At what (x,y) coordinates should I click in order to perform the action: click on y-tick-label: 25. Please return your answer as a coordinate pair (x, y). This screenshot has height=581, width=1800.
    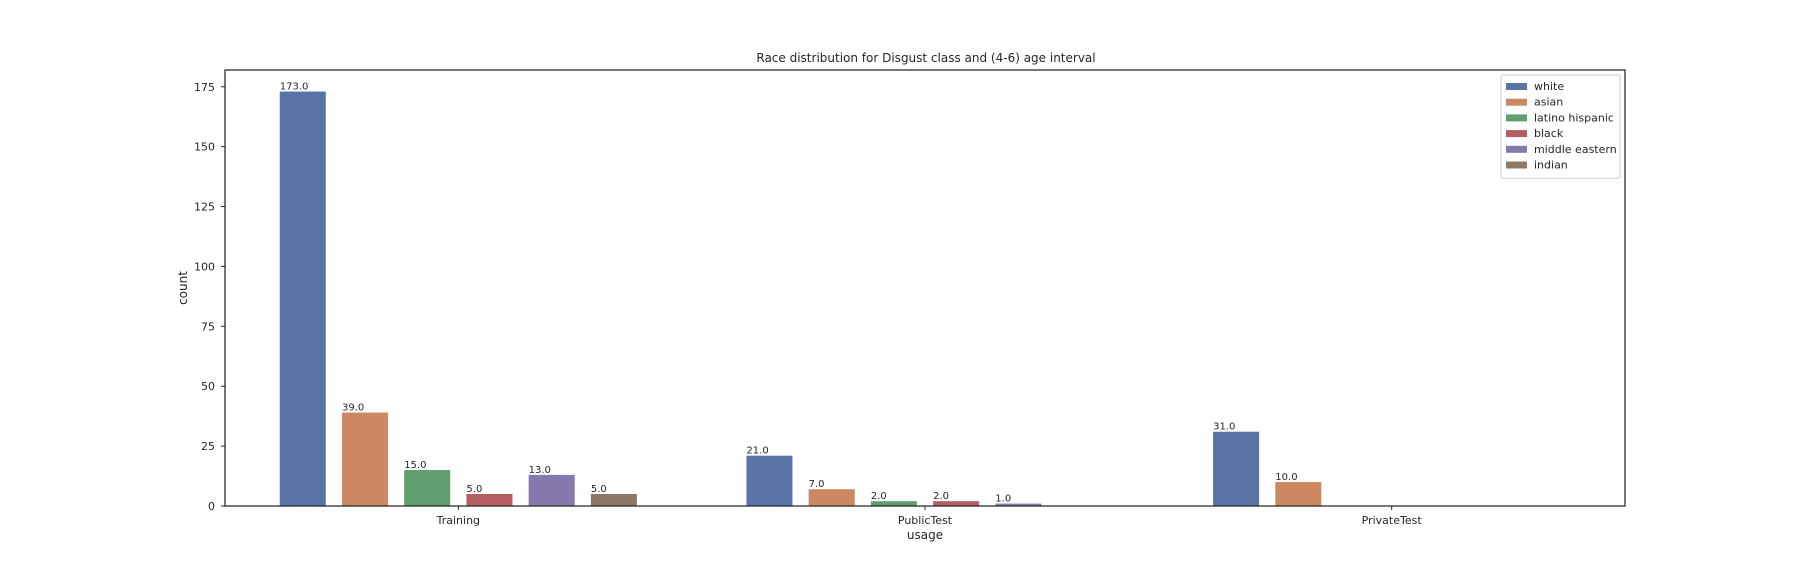
    Looking at the image, I should click on (208, 446).